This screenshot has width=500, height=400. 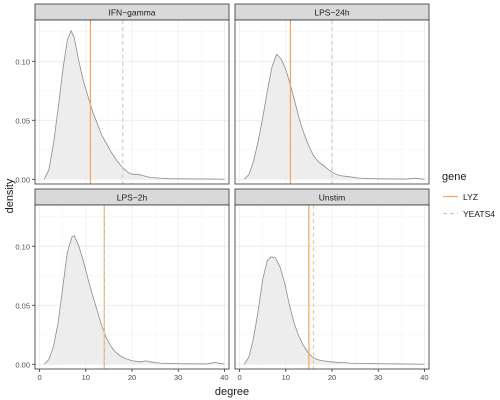 What do you see at coordinates (332, 198) in the screenshot?
I see `facet-title: Unstim` at bounding box center [332, 198].